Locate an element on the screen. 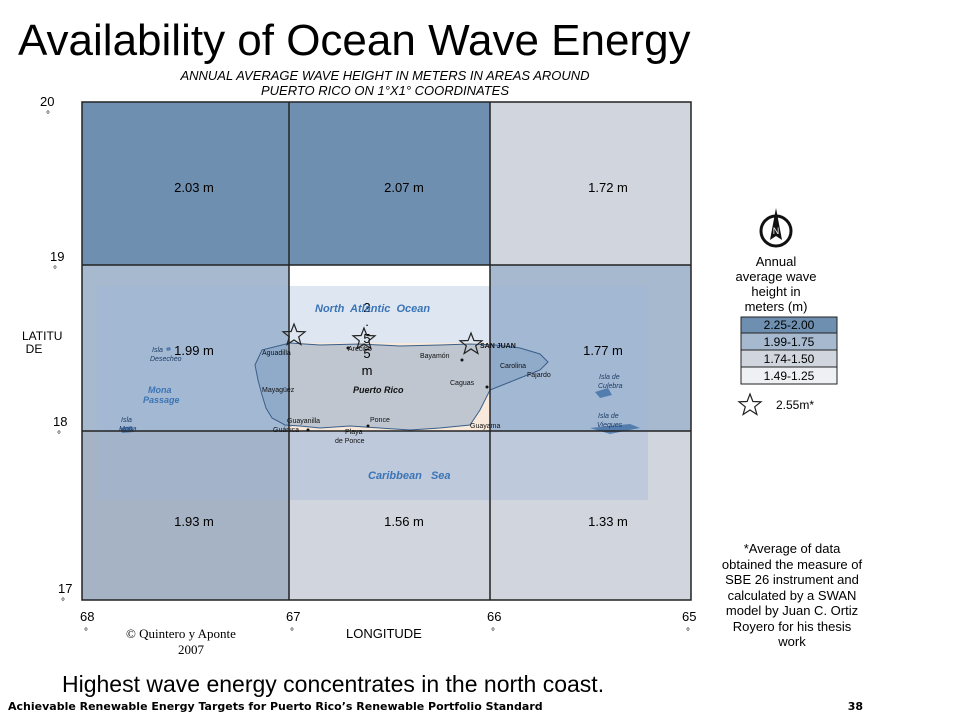  footnote-line7: work is located at coordinates (792, 641).